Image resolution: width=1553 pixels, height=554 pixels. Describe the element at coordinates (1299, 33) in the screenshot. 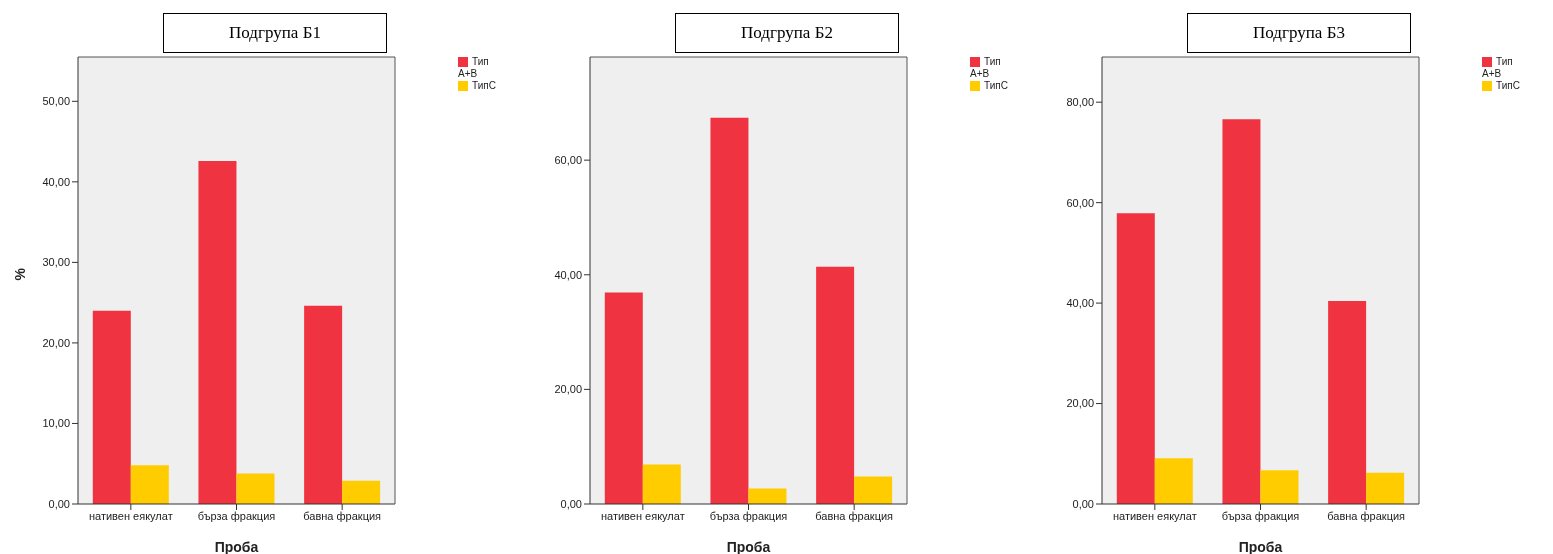

I see `chart-title: Подгрупа Б3` at that location.